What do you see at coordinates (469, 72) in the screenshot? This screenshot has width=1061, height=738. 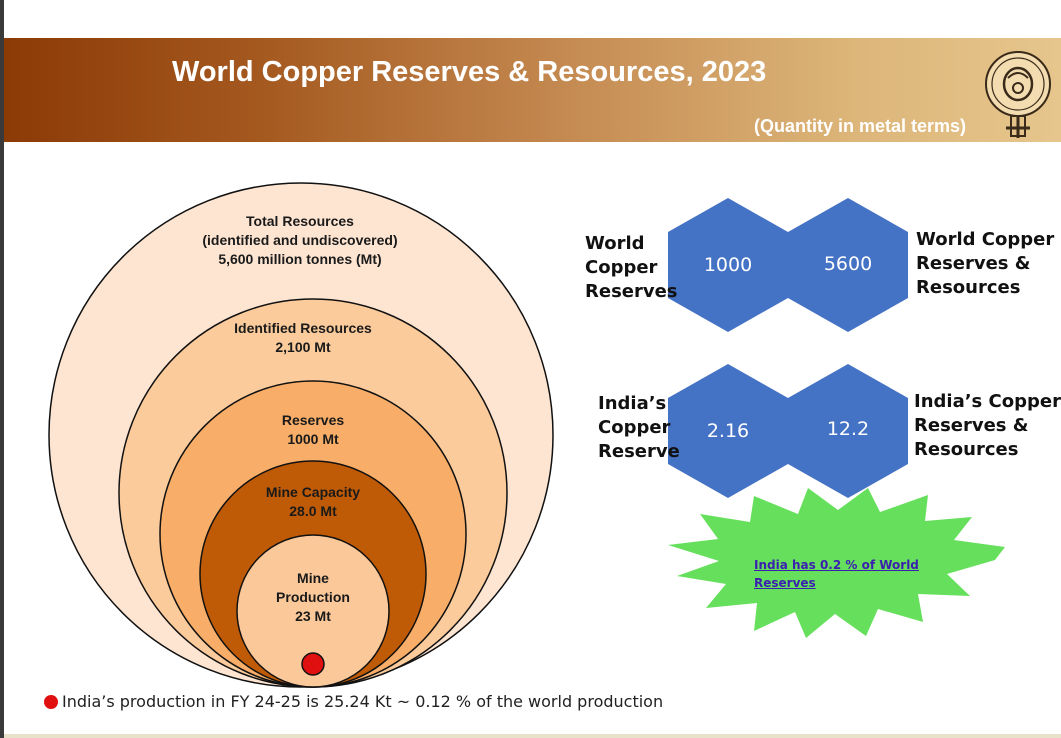 I see `page-title: World Copper Reserves & Resources, 2023` at bounding box center [469, 72].